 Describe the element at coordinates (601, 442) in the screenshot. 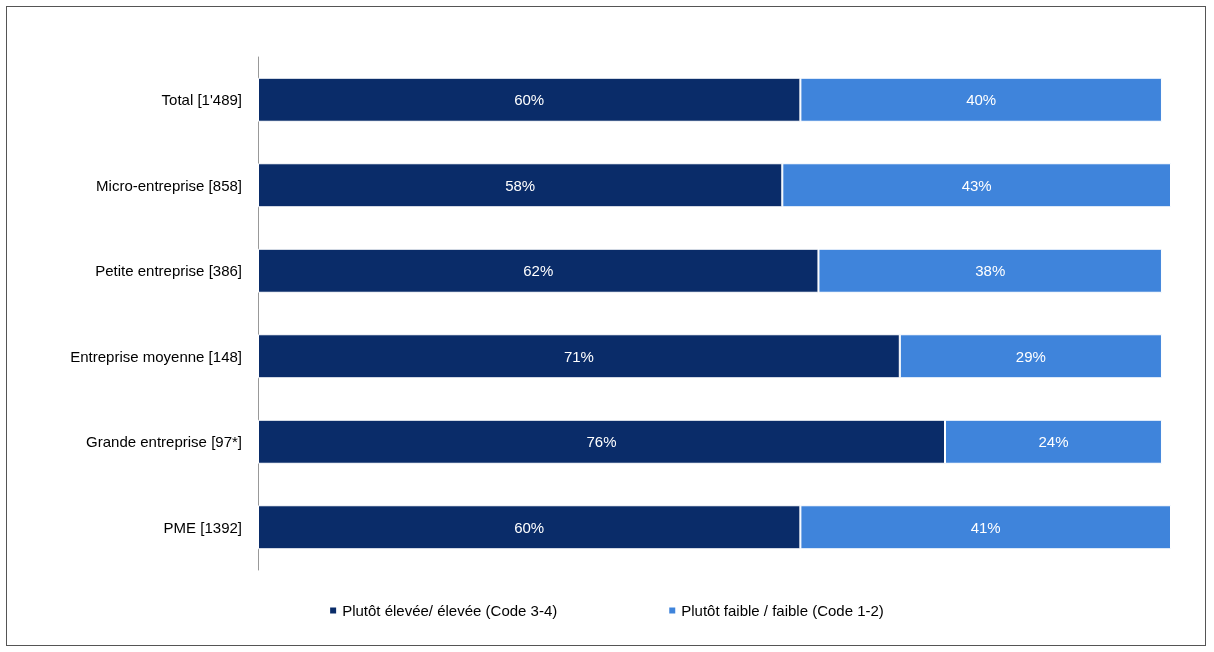

I see `data-label: 76%` at that location.